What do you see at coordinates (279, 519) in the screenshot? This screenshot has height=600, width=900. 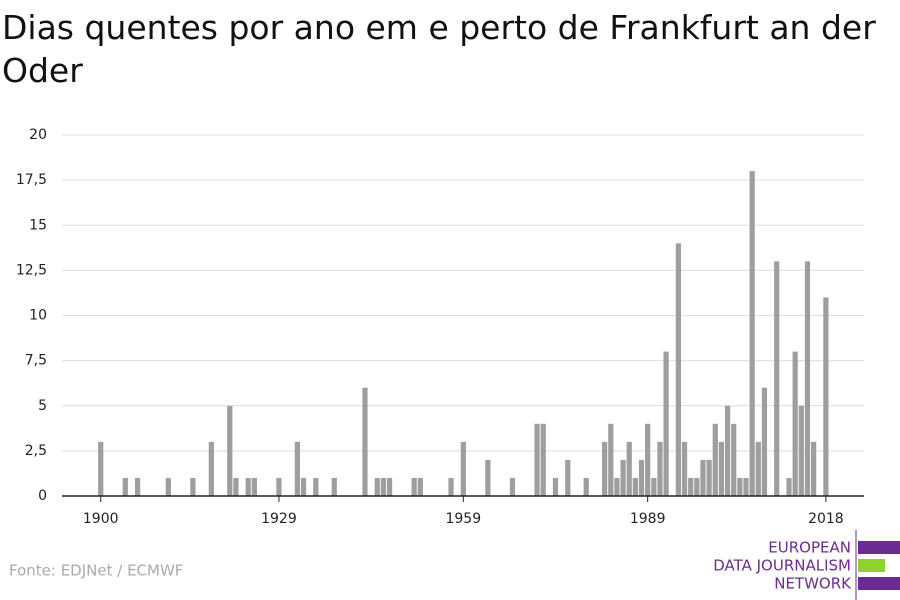 I see `x-tick-label: 1929` at bounding box center [279, 519].